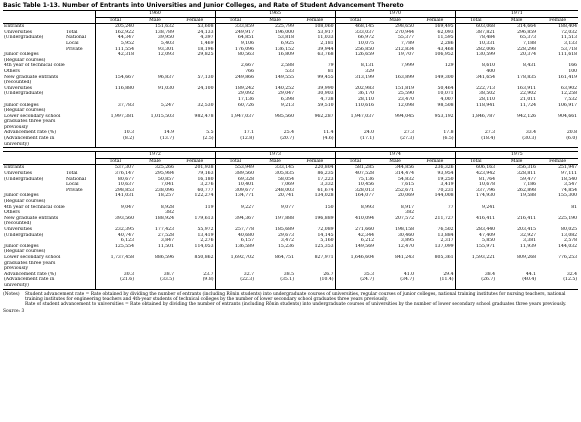 This screenshot has width=581, height=422. What do you see at coordinates (475, 99) in the screenshot?
I see `table-cell: 28,110` at bounding box center [475, 99].